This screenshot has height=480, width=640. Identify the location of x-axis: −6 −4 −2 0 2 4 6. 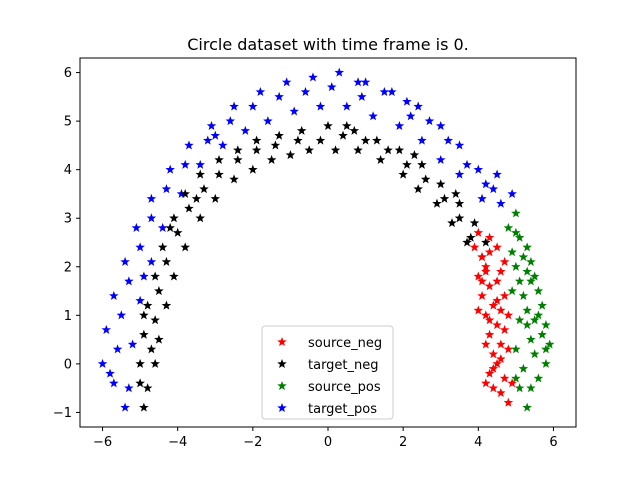
(325, 438).